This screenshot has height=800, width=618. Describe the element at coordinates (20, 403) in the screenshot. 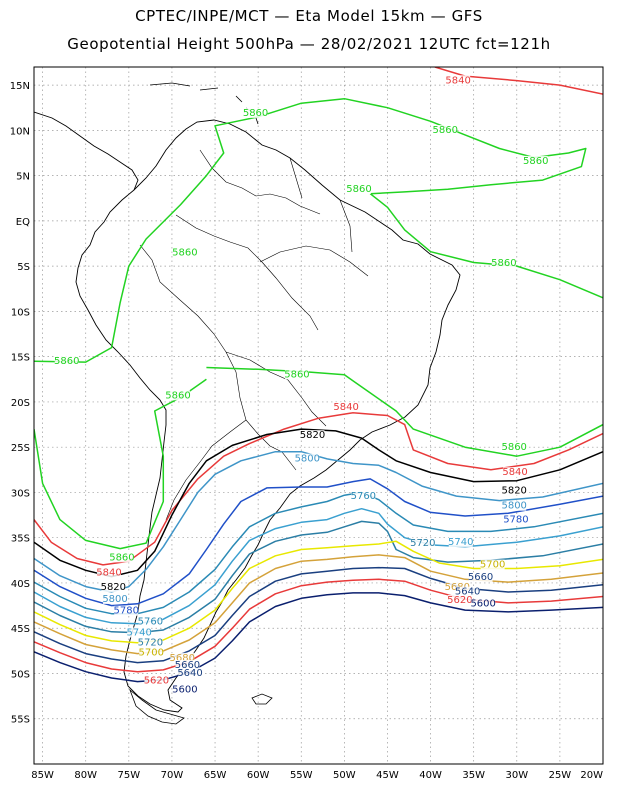

I see `lat-tick-label: 20S` at that location.